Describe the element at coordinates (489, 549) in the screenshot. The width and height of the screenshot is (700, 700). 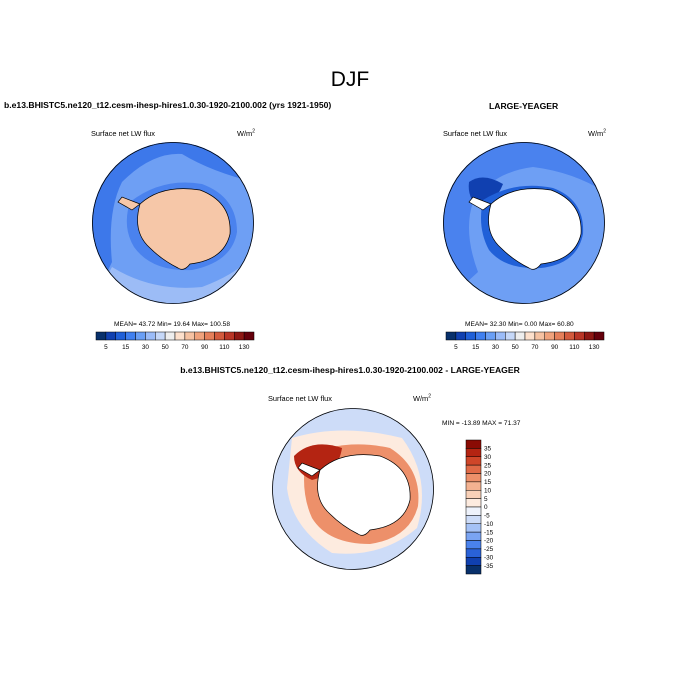
I see `panel-c-colorbar-tick-label: -25` at that location.